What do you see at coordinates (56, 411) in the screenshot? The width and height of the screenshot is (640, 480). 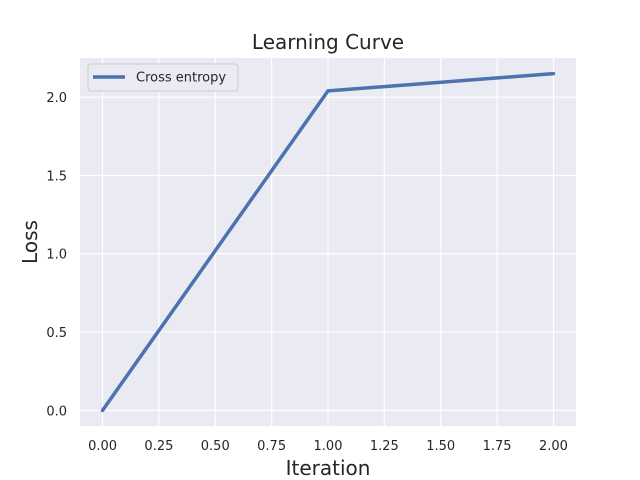 I see `y-tick-label: 0.0` at bounding box center [56, 411].